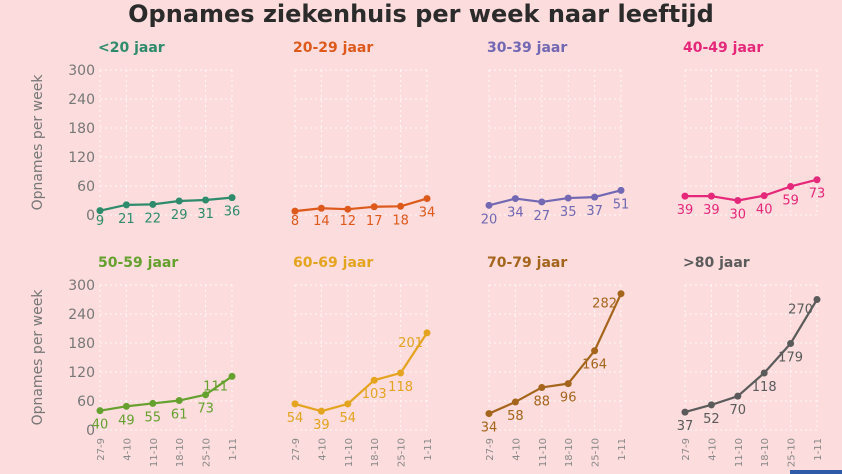  I want to click on data-label: 35, so click(568, 212).